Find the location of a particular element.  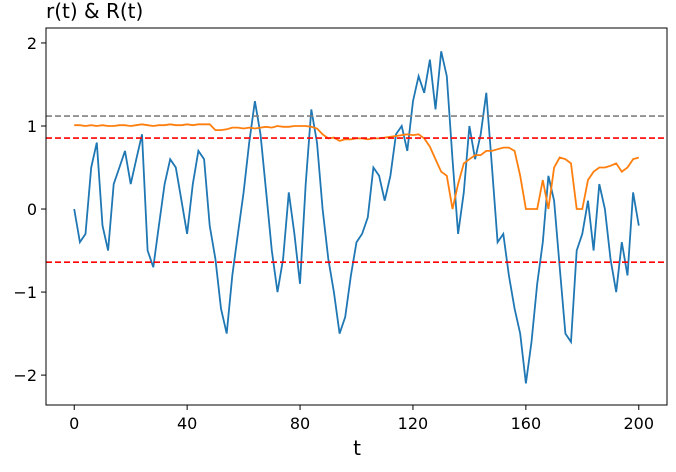

y-tick-label: 0 is located at coordinates (32, 209).